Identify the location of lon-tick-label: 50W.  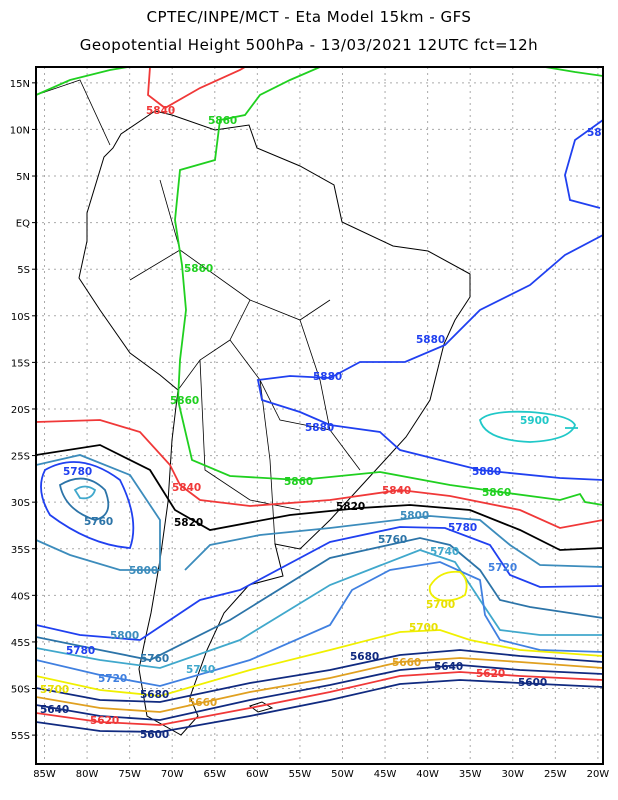
(342, 774).